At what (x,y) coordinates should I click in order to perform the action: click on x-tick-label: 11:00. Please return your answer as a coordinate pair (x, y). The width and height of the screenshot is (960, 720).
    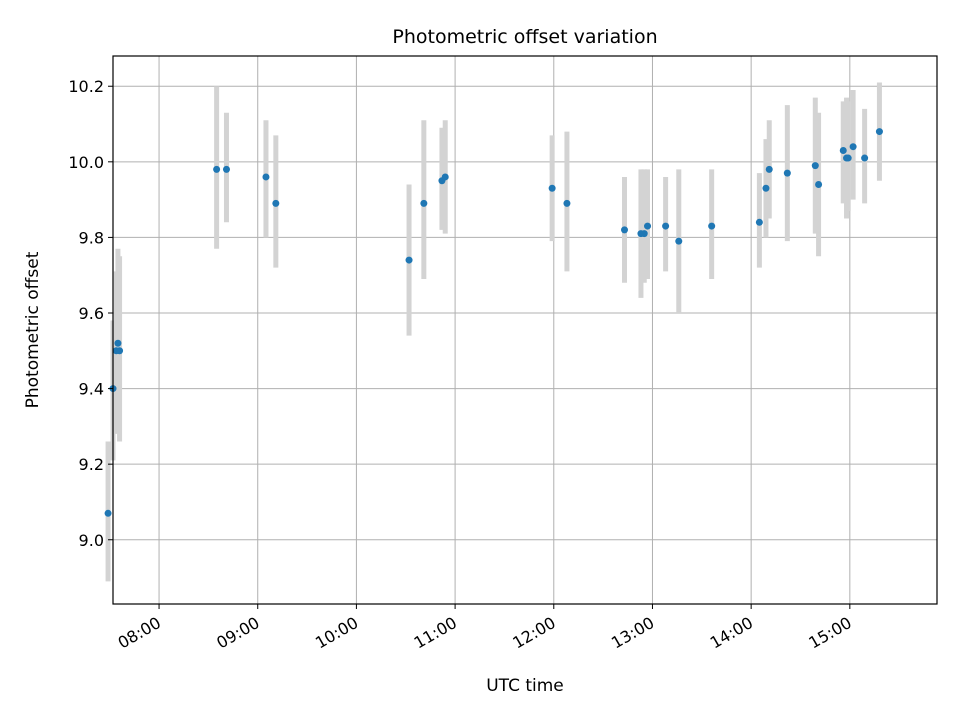
    Looking at the image, I should click on (435, 633).